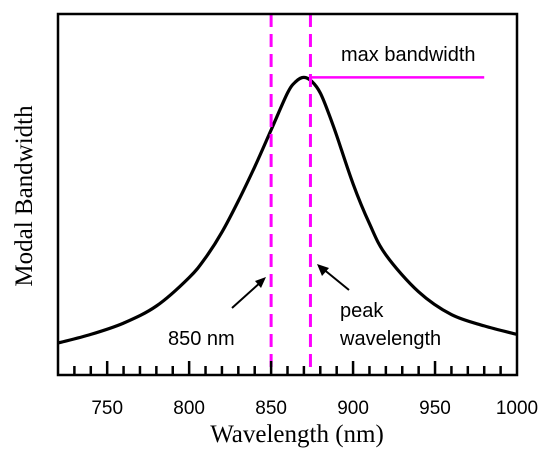  What do you see at coordinates (297, 434) in the screenshot?
I see `x-axis-label: Wavelength (nm)` at bounding box center [297, 434].